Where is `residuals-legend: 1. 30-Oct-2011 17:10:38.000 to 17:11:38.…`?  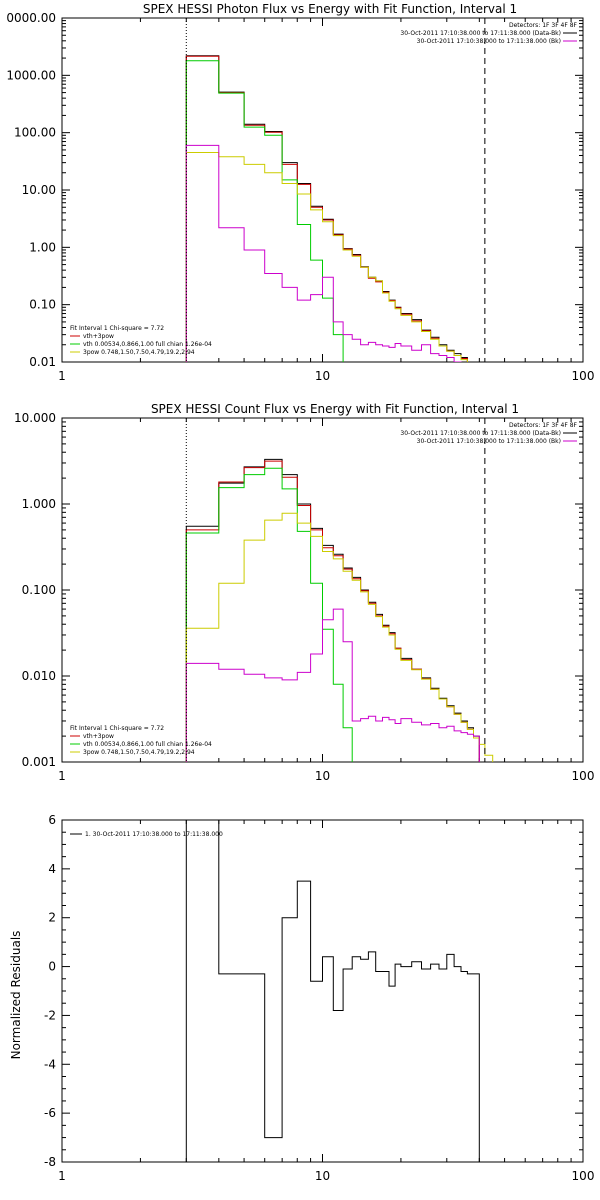 residuals-legend: 1. 30-Oct-2011 17:10:38.000 to 17:11:38.… is located at coordinates (146, 834).